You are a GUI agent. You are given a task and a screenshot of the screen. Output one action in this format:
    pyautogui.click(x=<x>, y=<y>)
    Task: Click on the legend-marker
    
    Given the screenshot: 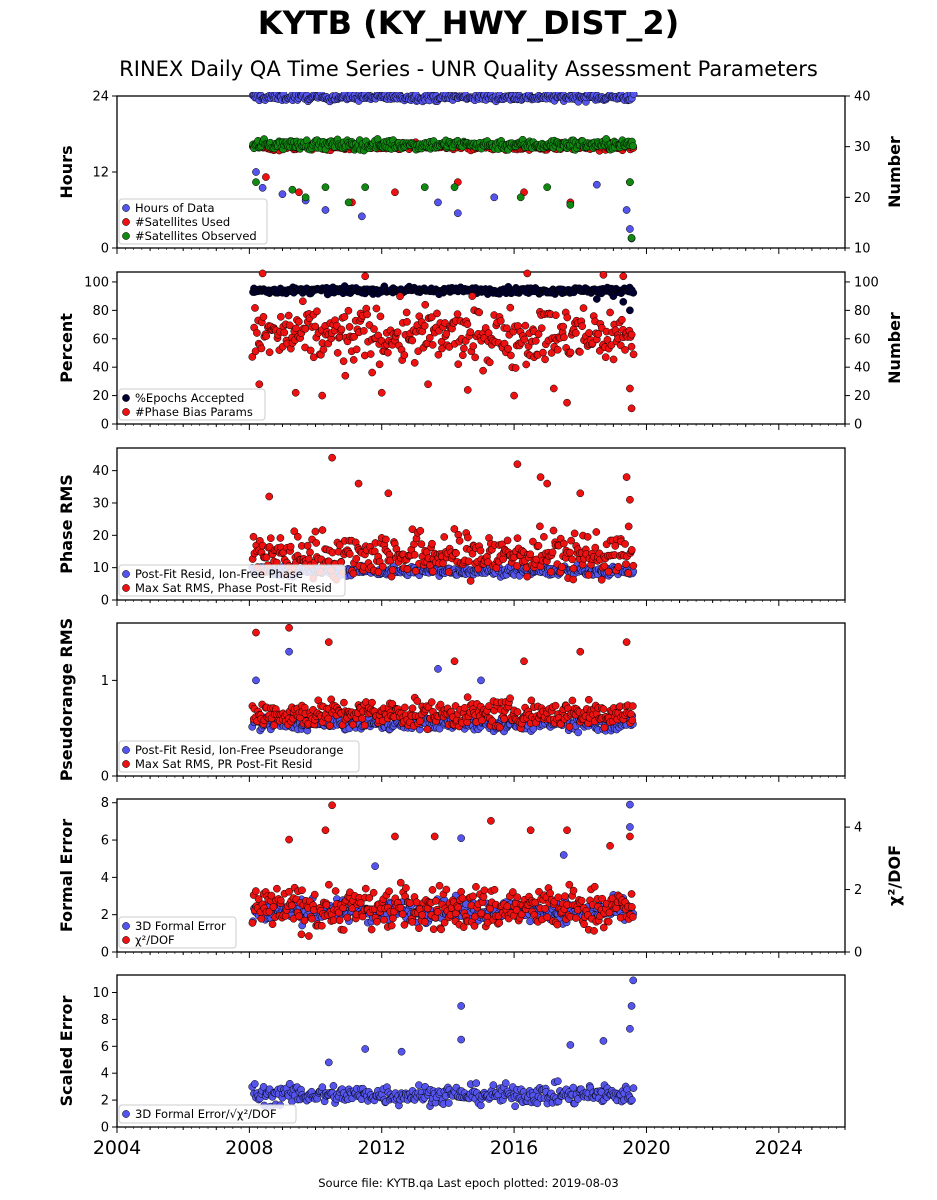 What is the action you would take?
    pyautogui.click(x=126, y=208)
    